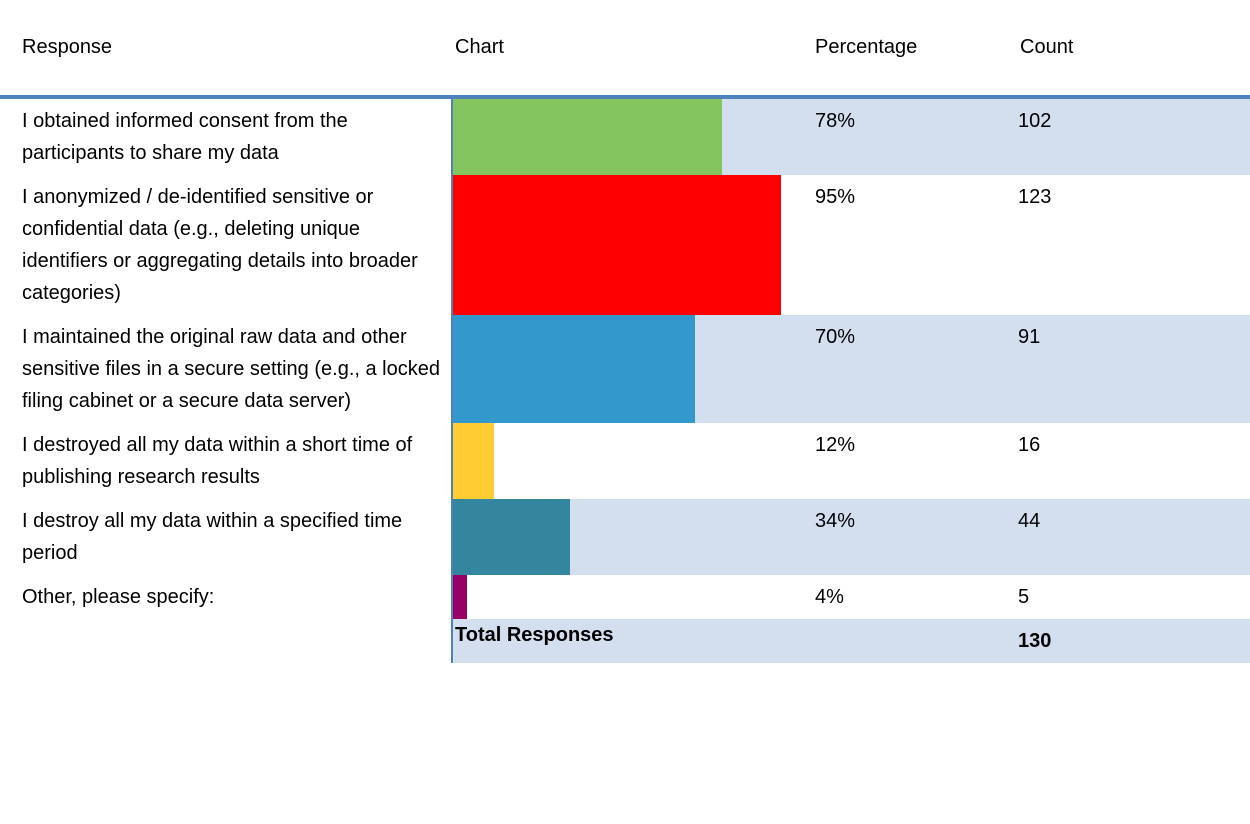 The height and width of the screenshot is (824, 1250). What do you see at coordinates (67, 47) in the screenshot?
I see `header: Response` at bounding box center [67, 47].